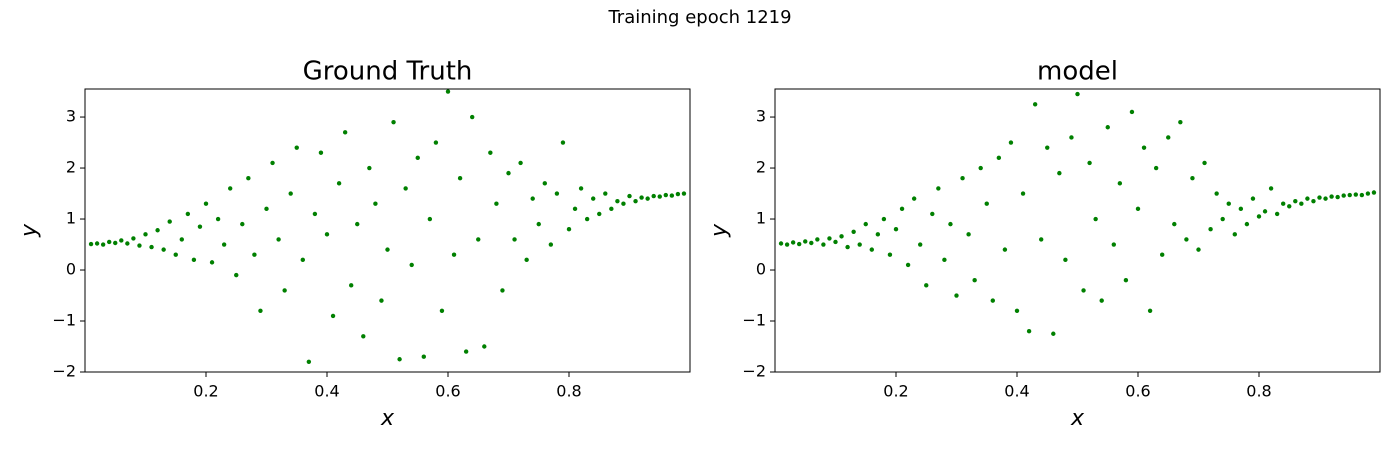  Describe the element at coordinates (1077, 418) in the screenshot. I see `x-axis-label: x` at that location.